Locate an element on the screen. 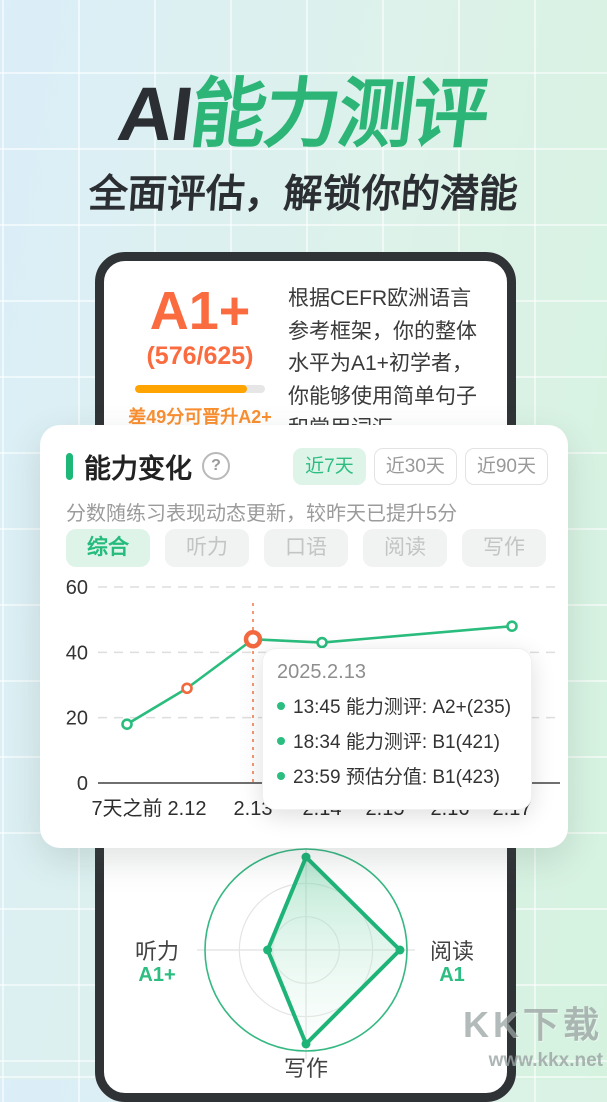 The height and width of the screenshot is (1102, 607). tab-reading: 阅读 is located at coordinates (405, 548).